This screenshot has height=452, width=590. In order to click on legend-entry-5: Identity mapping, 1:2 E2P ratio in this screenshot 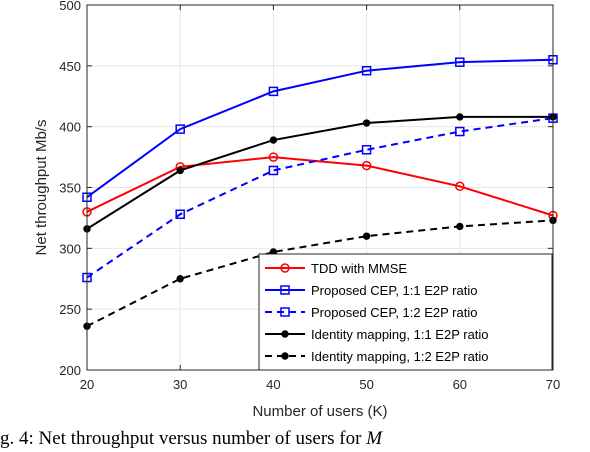, I will do `click(377, 356)`.